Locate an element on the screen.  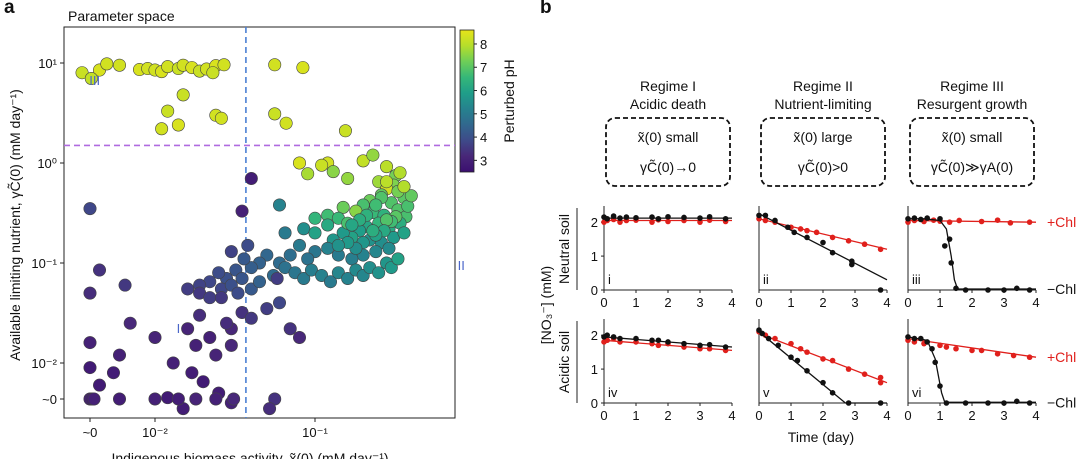
region-label: I is located at coordinates (179, 328).